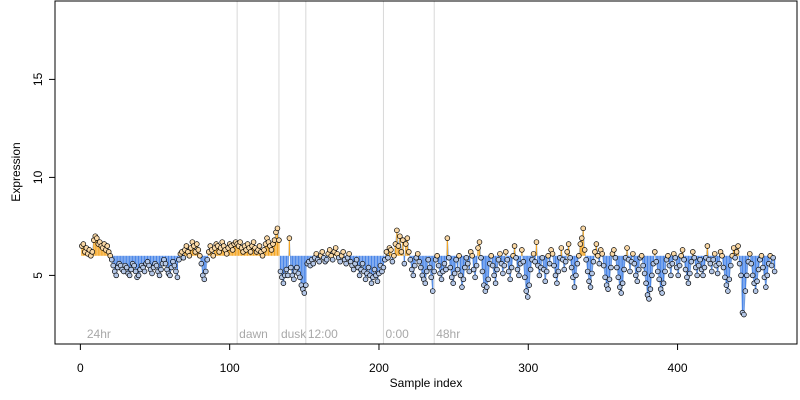 This screenshot has width=800, height=400. I want to click on annotation-label: 12:00, so click(323, 334).